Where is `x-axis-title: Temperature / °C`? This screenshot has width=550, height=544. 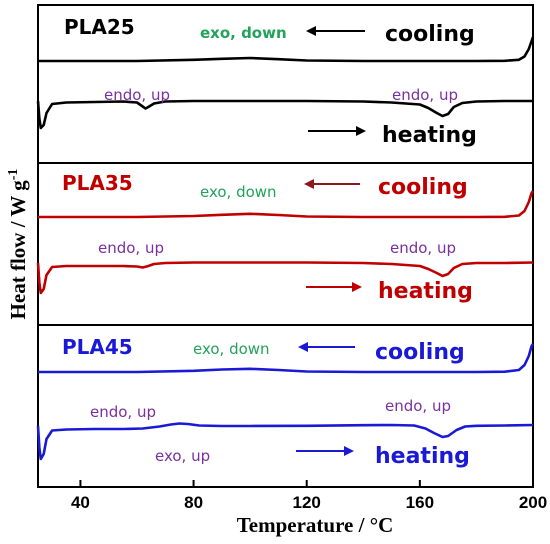 x-axis-title: Temperature / °C is located at coordinates (315, 525).